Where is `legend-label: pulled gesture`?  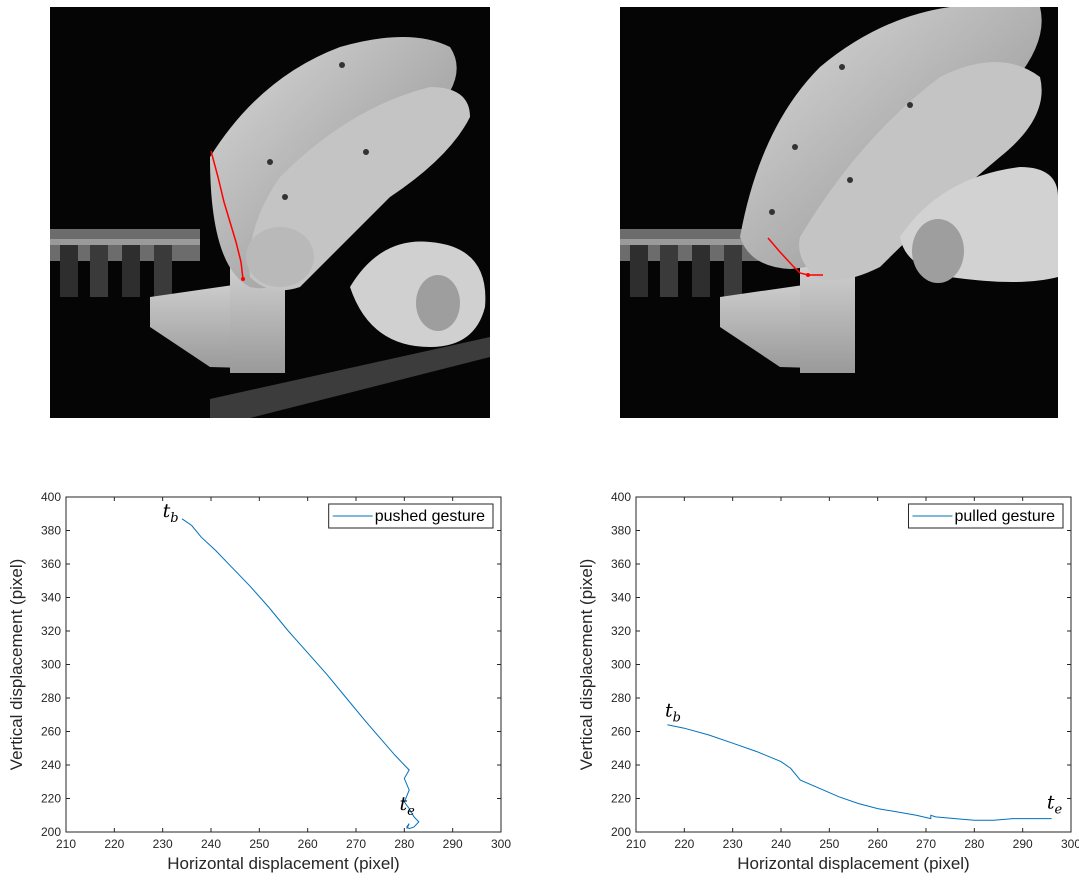
legend-label: pulled gesture is located at coordinates (1004, 516).